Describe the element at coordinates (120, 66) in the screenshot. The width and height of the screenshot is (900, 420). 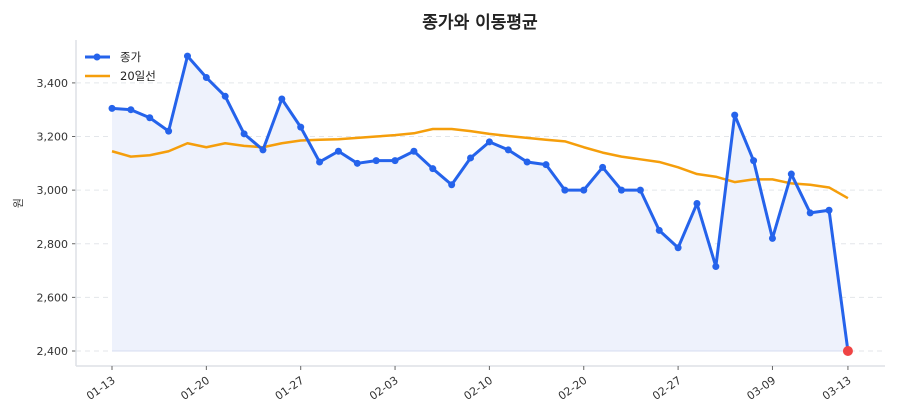
I see `legend: 종가 20일선` at that location.